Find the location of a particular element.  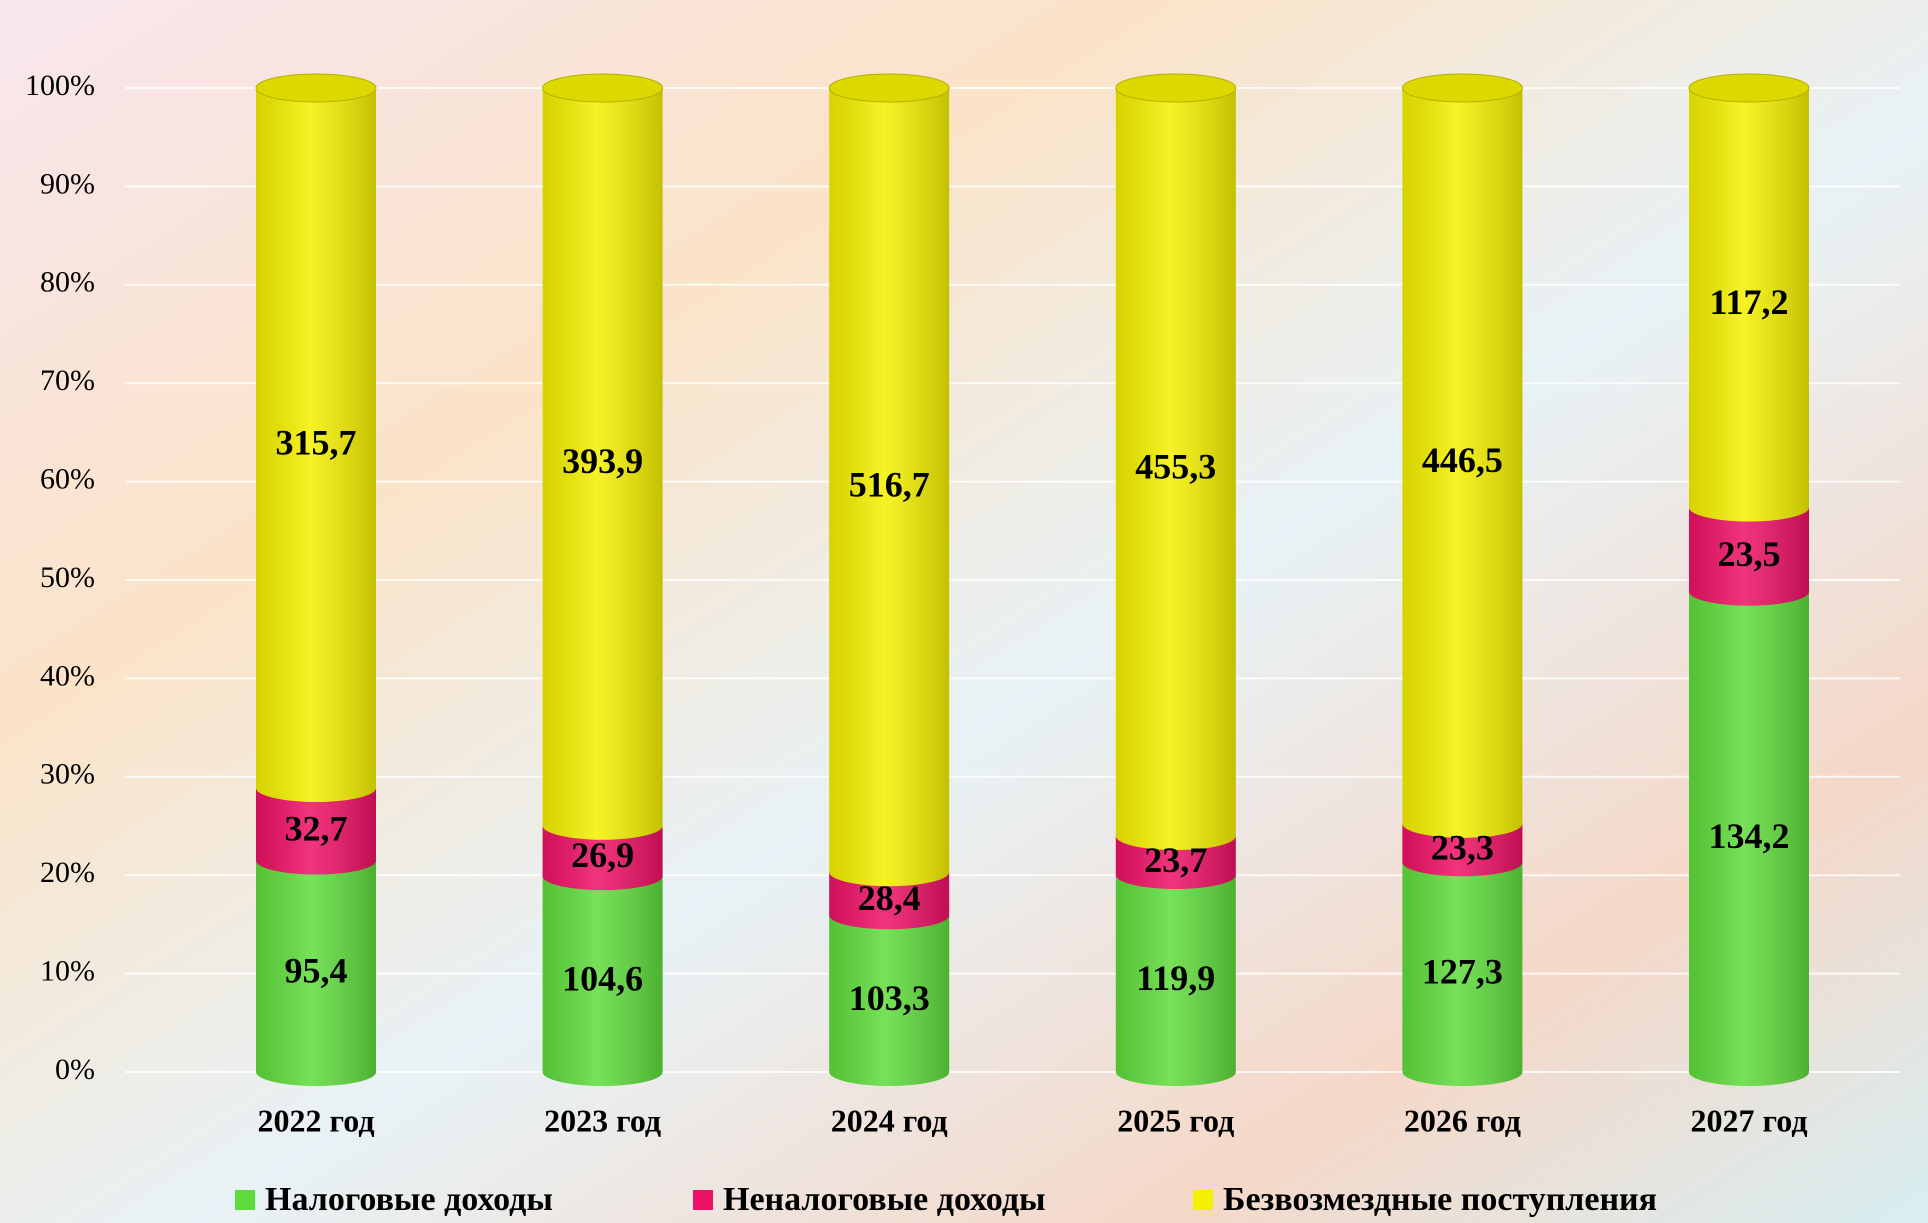

x-tick-label: 2023 год is located at coordinates (602, 1120).